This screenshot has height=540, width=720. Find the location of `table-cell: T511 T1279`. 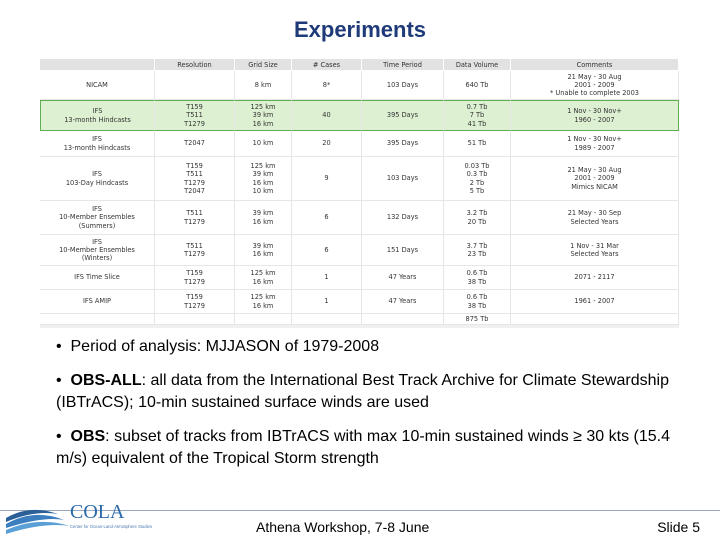

table-cell: T511 T1279 is located at coordinates (195, 250).